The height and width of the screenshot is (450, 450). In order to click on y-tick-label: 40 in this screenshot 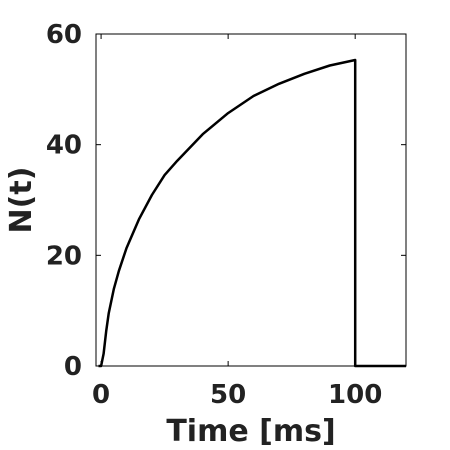, I will do `click(64, 146)`.